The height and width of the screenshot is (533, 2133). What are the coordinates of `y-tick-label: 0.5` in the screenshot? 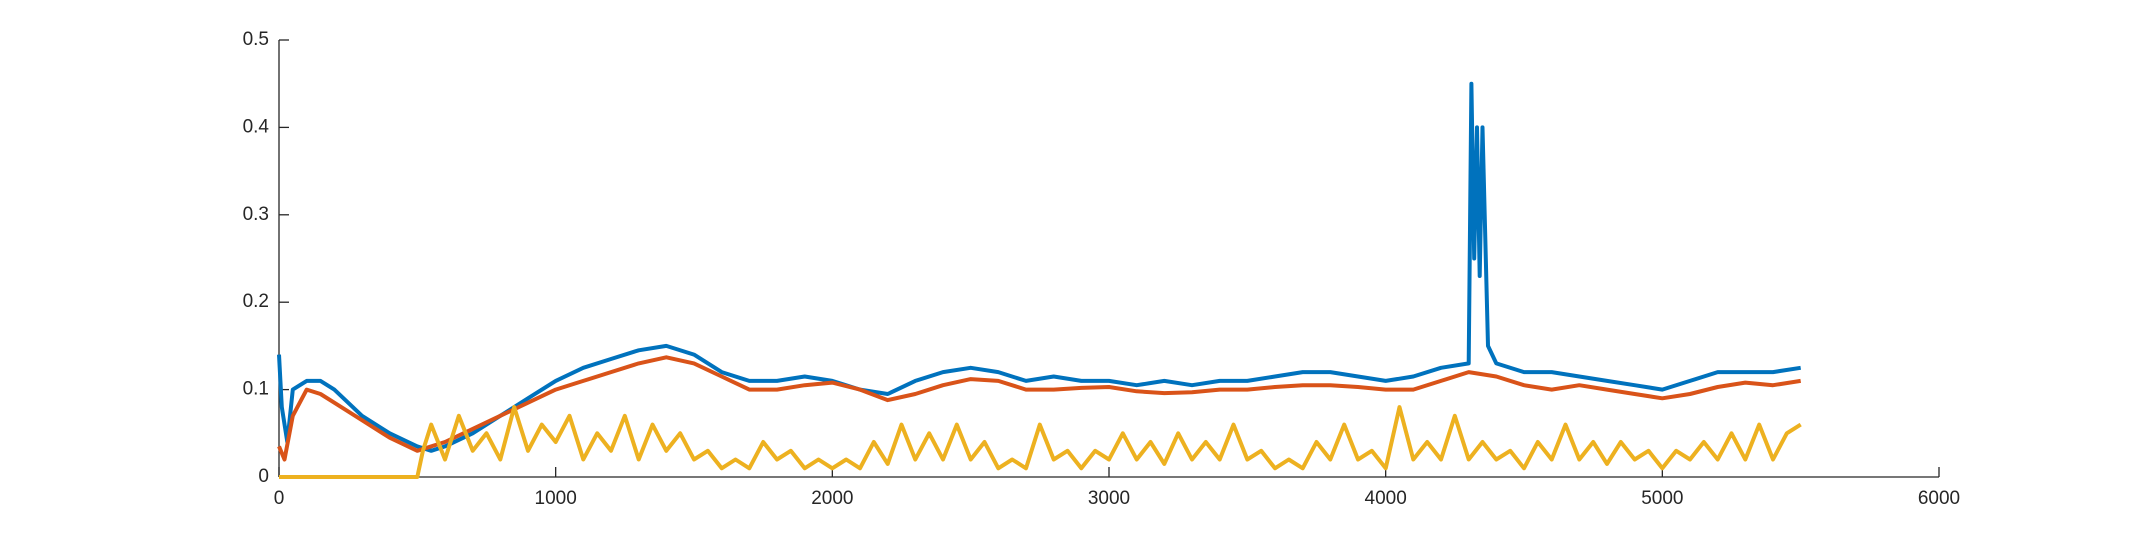 It's located at (256, 39).